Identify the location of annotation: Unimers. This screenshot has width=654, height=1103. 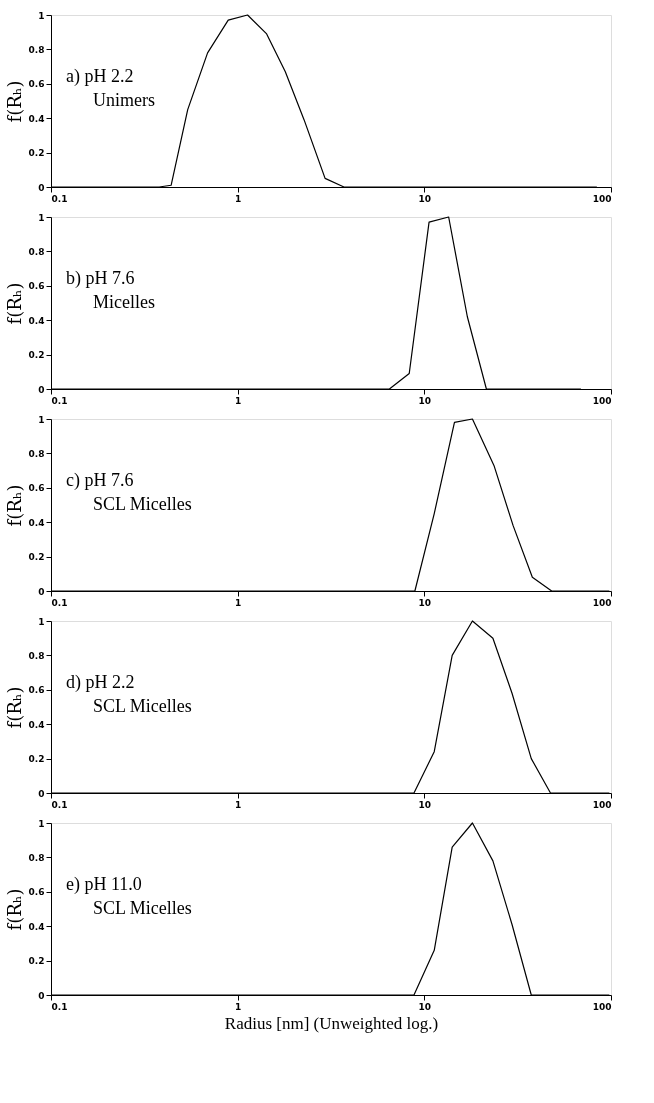
(124, 99).